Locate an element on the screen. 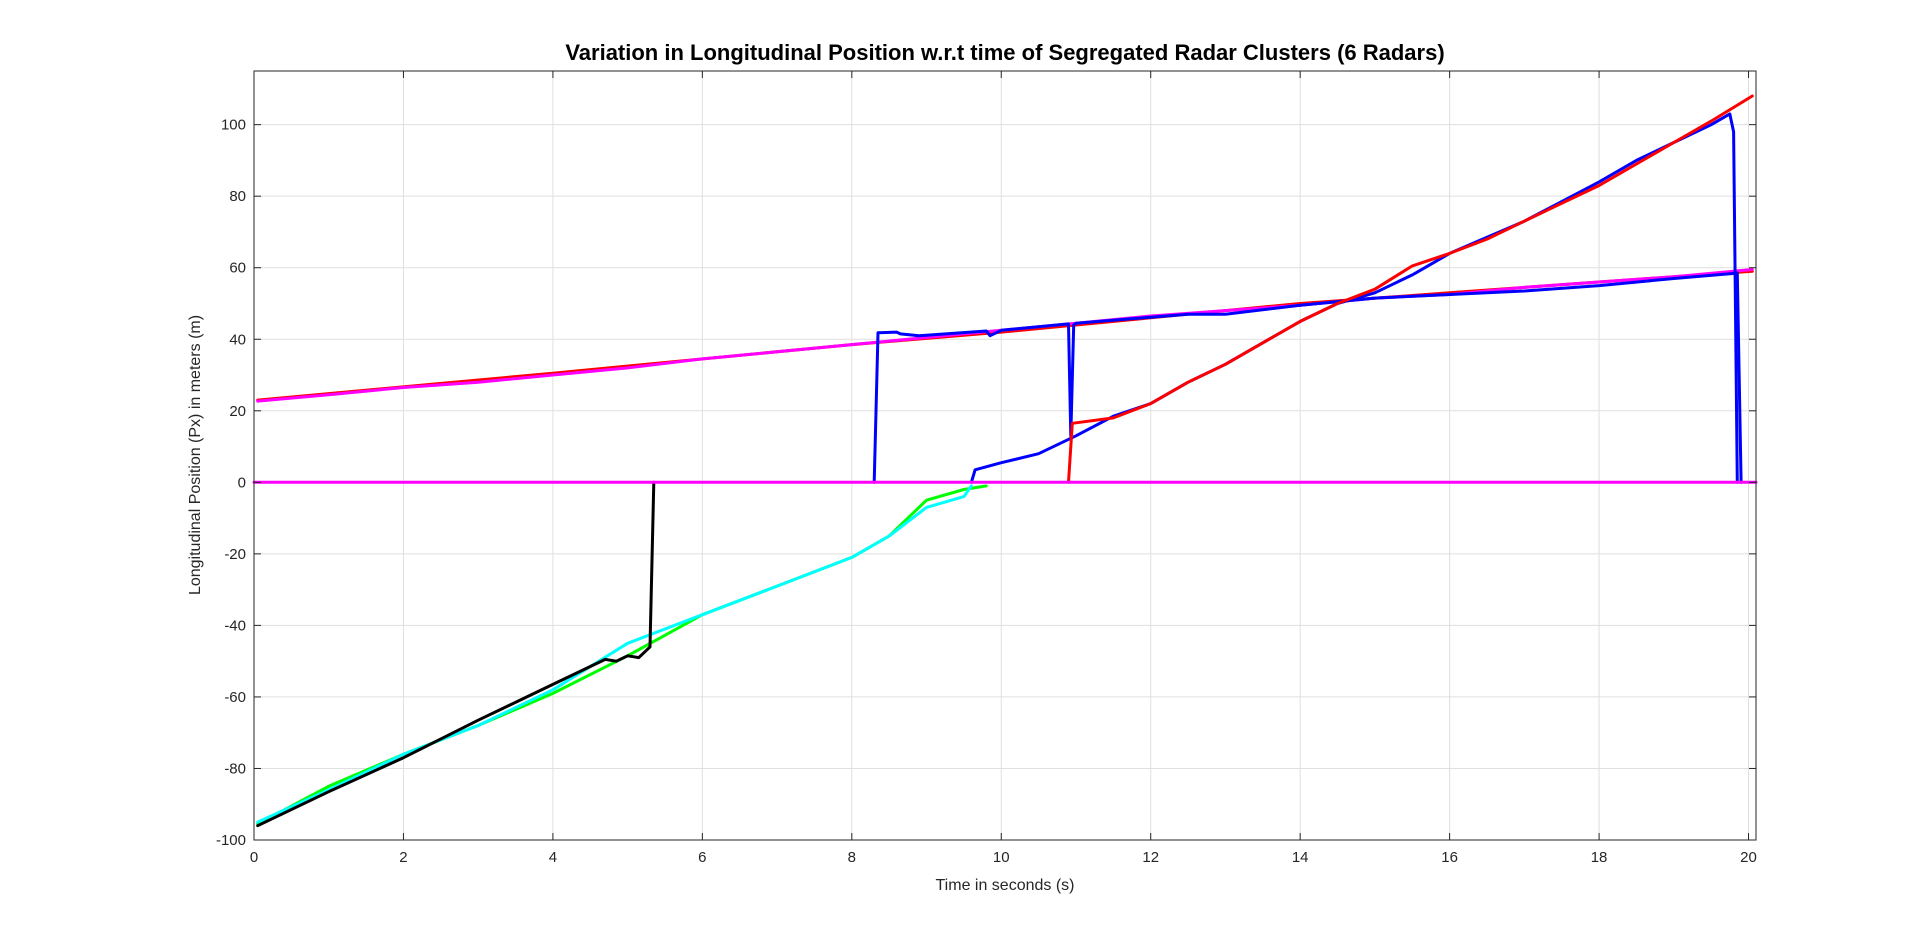 Image resolution: width=1920 pixels, height=936 pixels. x-tick-label: 20 is located at coordinates (1748, 857).